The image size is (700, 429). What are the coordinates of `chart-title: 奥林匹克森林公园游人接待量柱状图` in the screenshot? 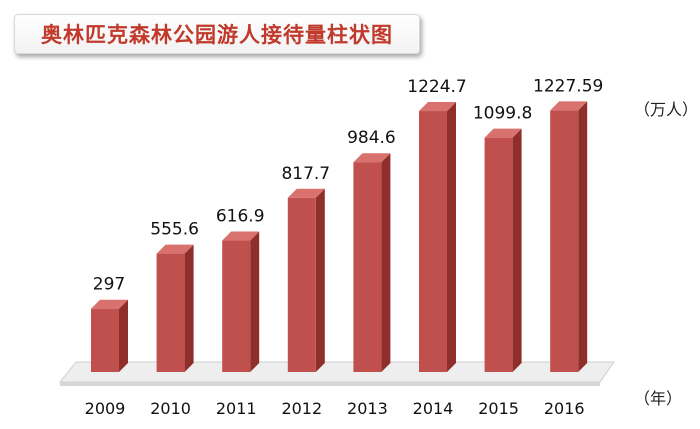 It's located at (217, 35).